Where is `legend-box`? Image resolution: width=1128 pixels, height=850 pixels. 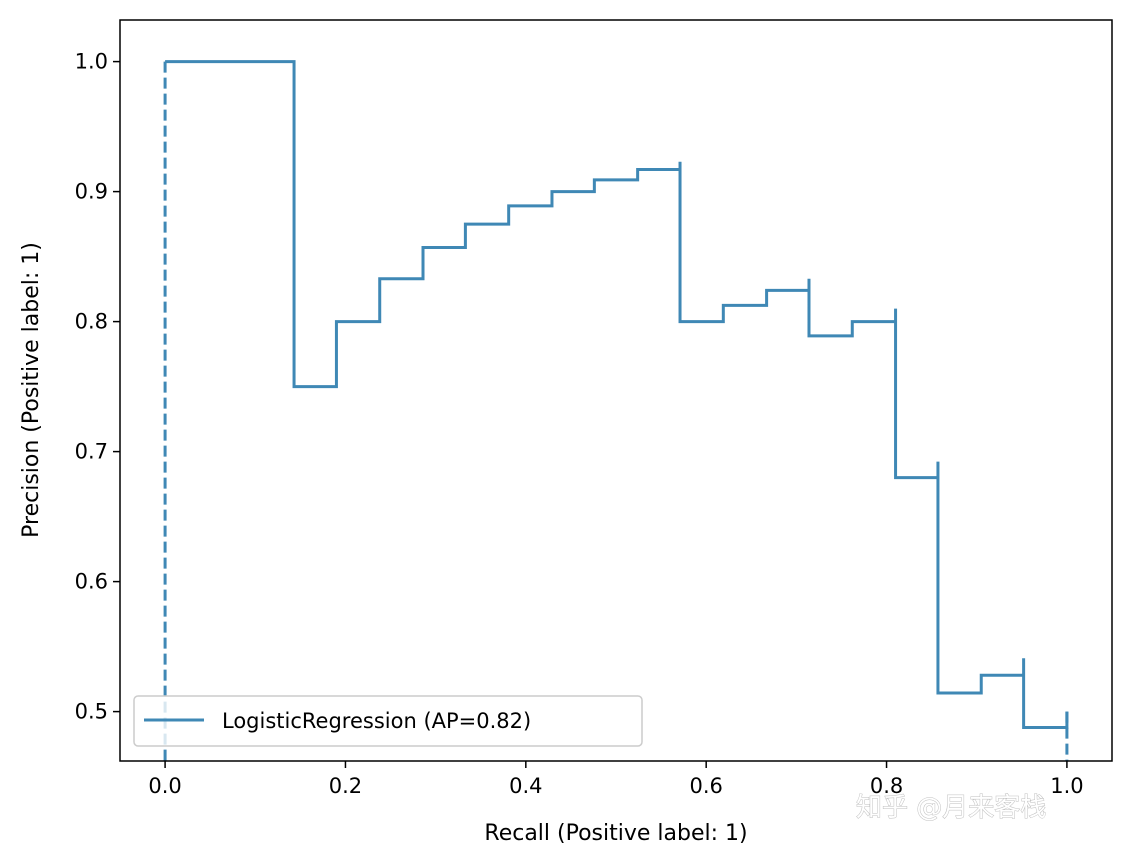 legend-box is located at coordinates (388, 721).